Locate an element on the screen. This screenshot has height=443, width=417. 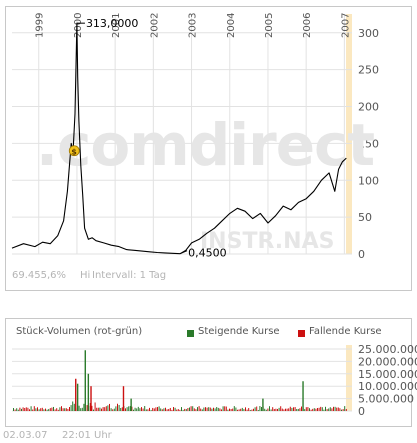
legend-falling-label: Fallende Kurse is located at coordinates (345, 331).